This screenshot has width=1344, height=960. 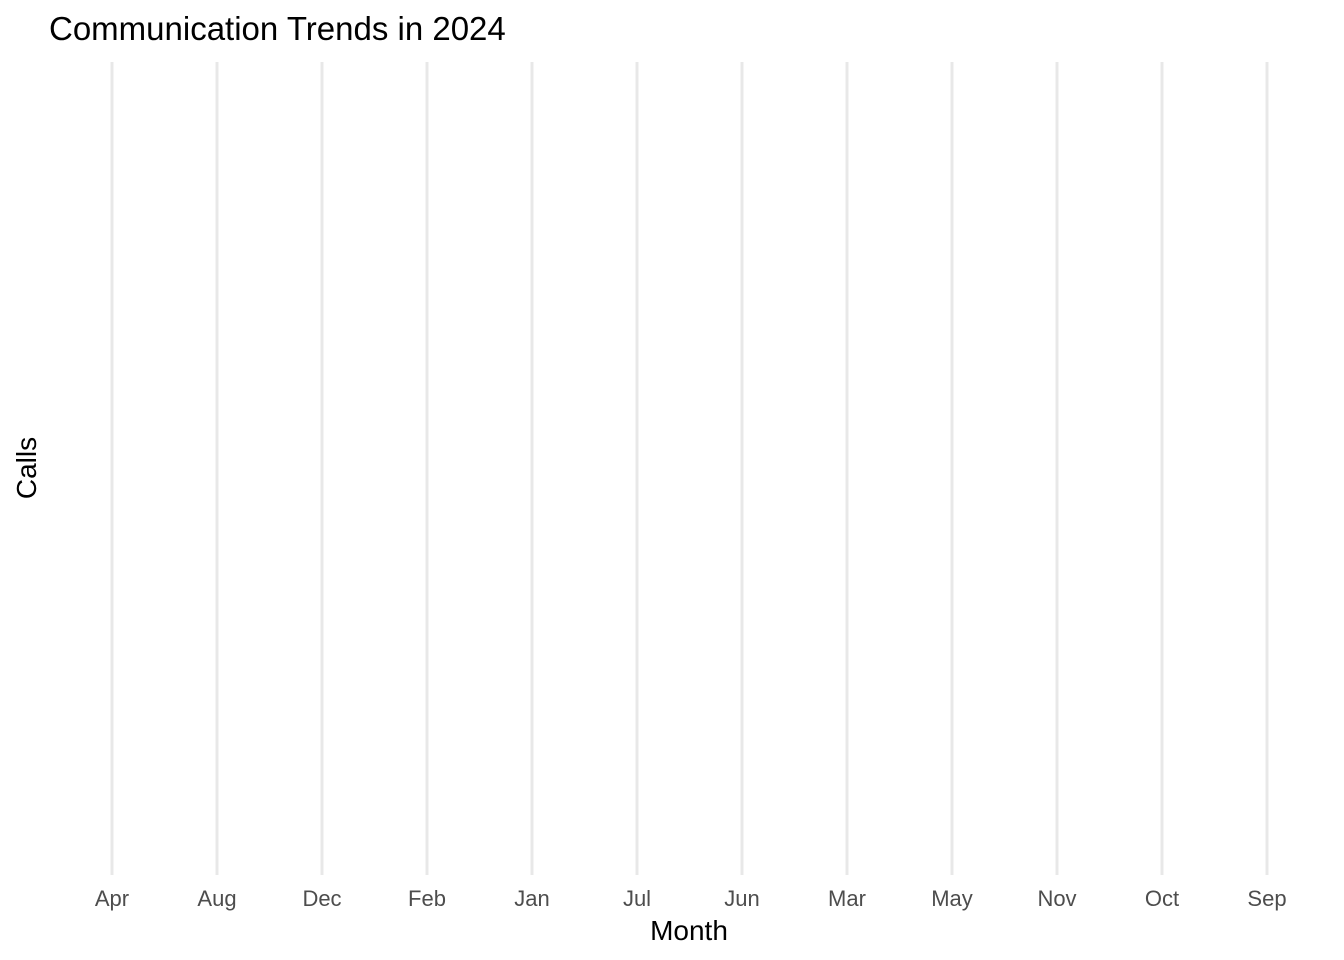 What do you see at coordinates (741, 898) in the screenshot?
I see `x-tick-label-jun: Jun` at bounding box center [741, 898].